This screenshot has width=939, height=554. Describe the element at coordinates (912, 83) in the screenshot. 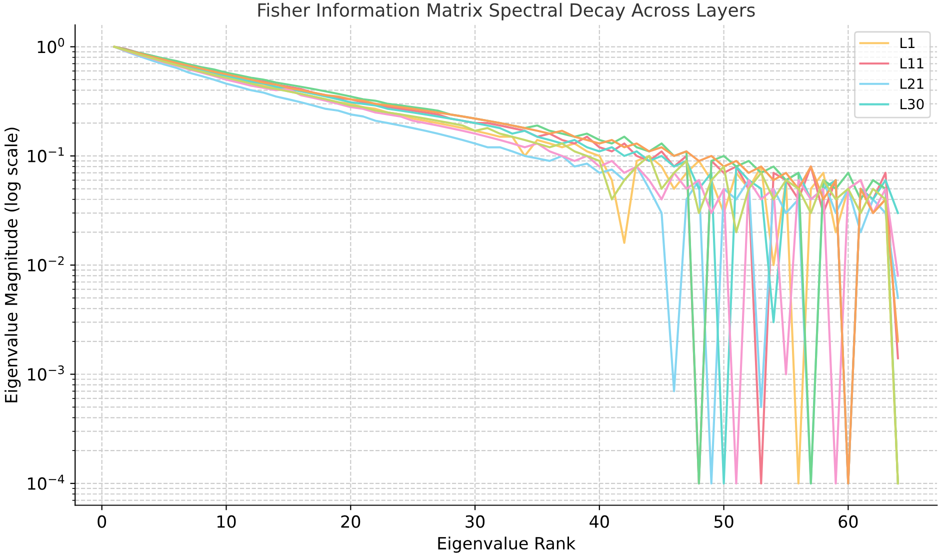

I see `legend-label: L21` at that location.